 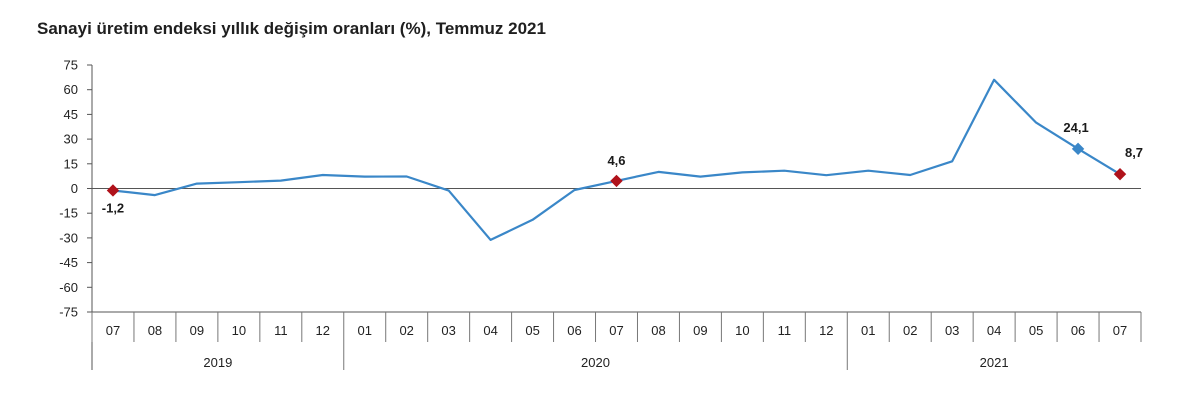 What do you see at coordinates (68, 262) in the screenshot?
I see `y-tick-label: -45` at bounding box center [68, 262].